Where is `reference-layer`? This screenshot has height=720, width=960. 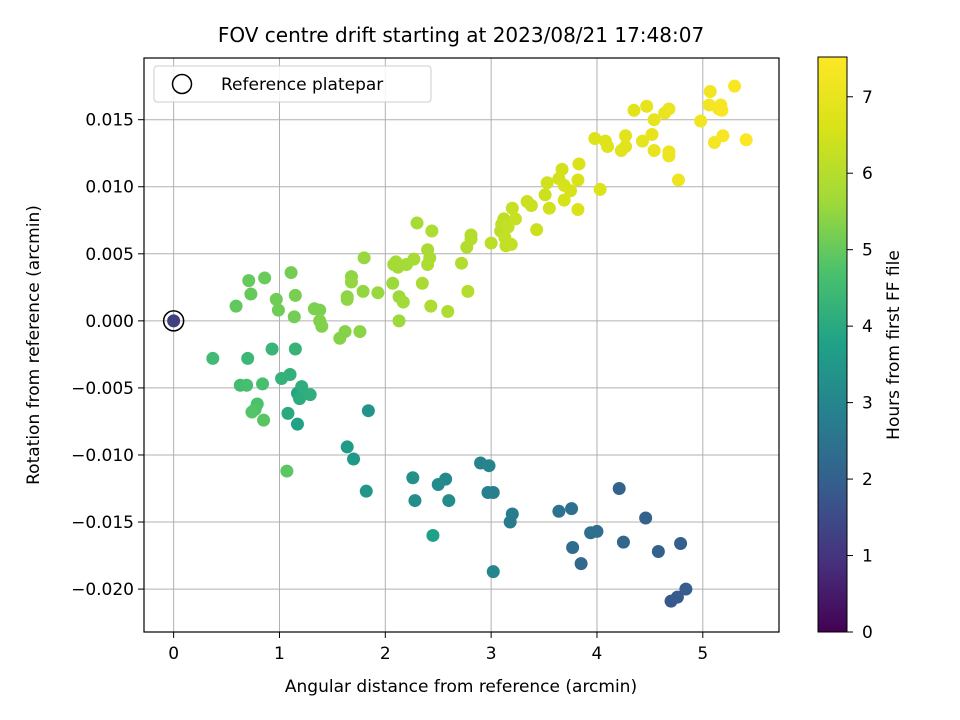
reference-layer is located at coordinates (173, 321).